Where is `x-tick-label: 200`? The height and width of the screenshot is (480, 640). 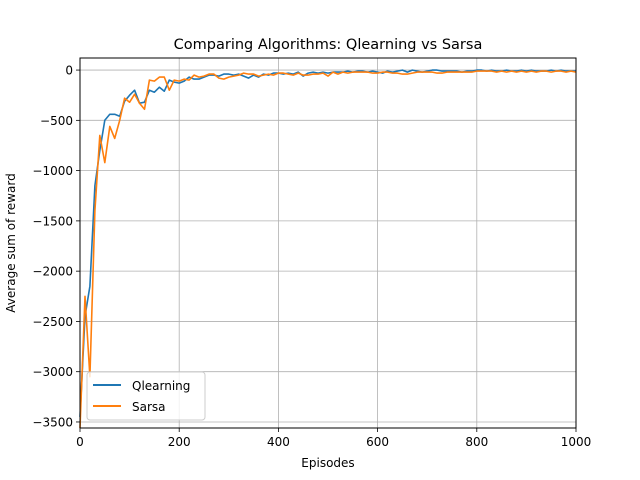
x-tick-label: 200 is located at coordinates (179, 442).